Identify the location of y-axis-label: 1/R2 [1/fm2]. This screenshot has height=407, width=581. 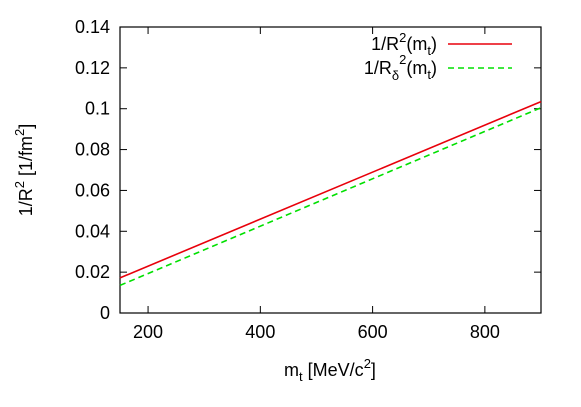
(24, 170).